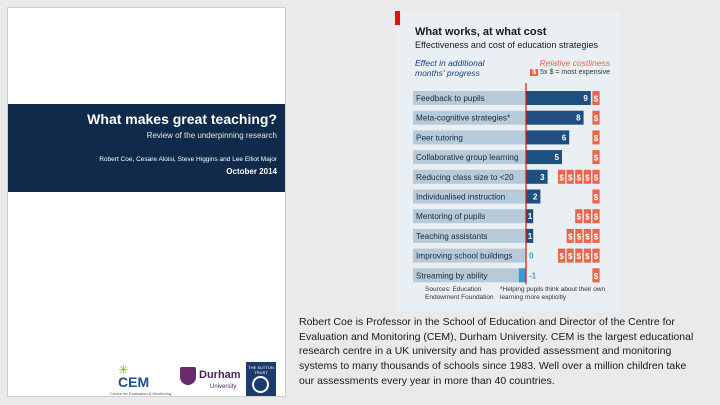  Describe the element at coordinates (451, 236) in the screenshot. I see `category-label: Teaching assistants` at that location.